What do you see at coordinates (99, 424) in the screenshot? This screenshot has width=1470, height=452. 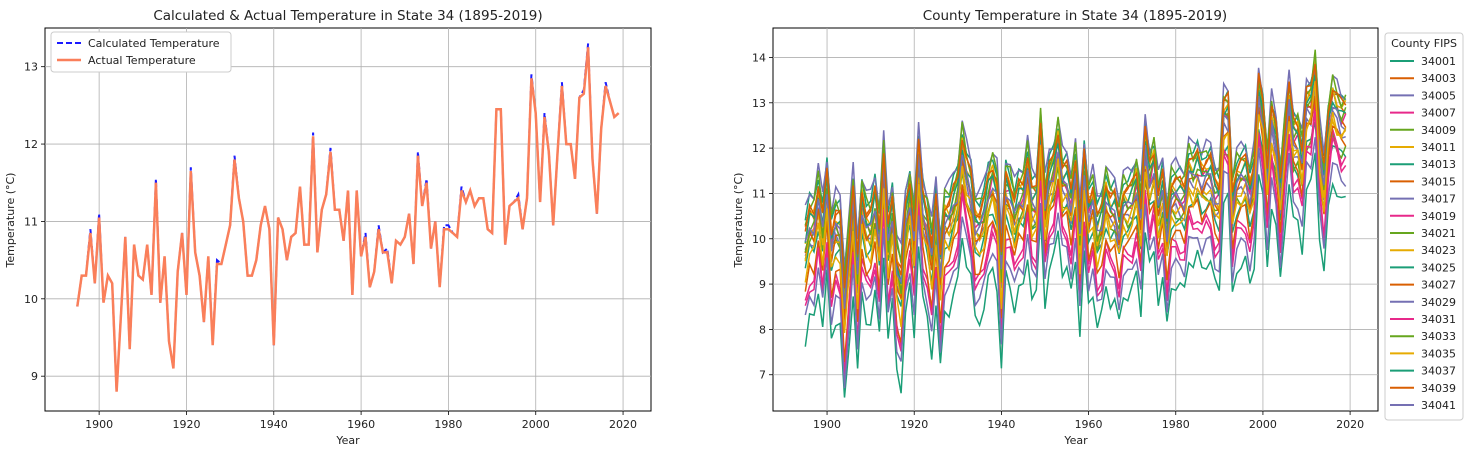 I see `chart-left-xtick-label: 1900` at bounding box center [99, 424].